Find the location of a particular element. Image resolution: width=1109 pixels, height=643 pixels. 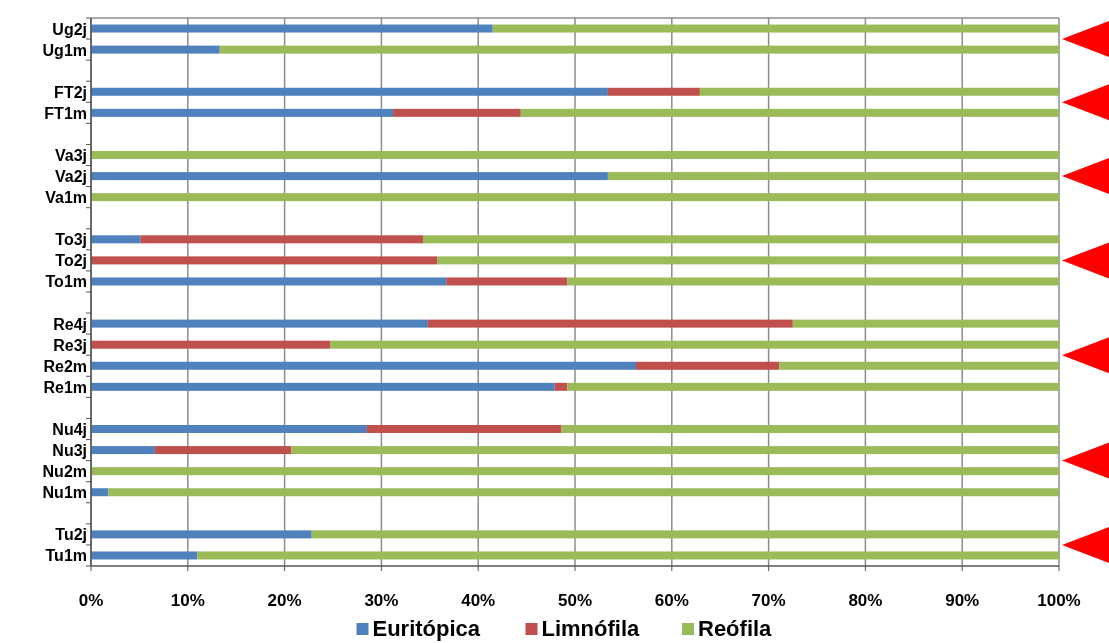

x-tick-label: 0% is located at coordinates (91, 600).